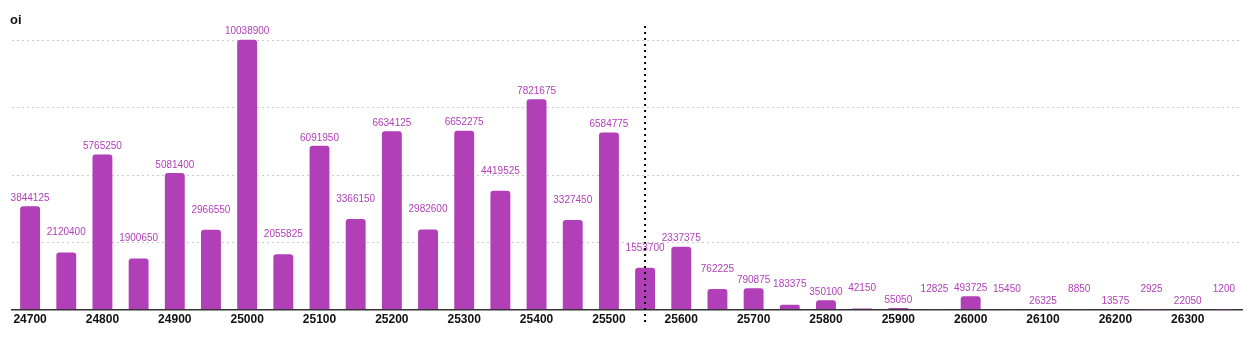 Image resolution: width=1260 pixels, height=338 pixels. I want to click on data-label: 15450, so click(1007, 288).